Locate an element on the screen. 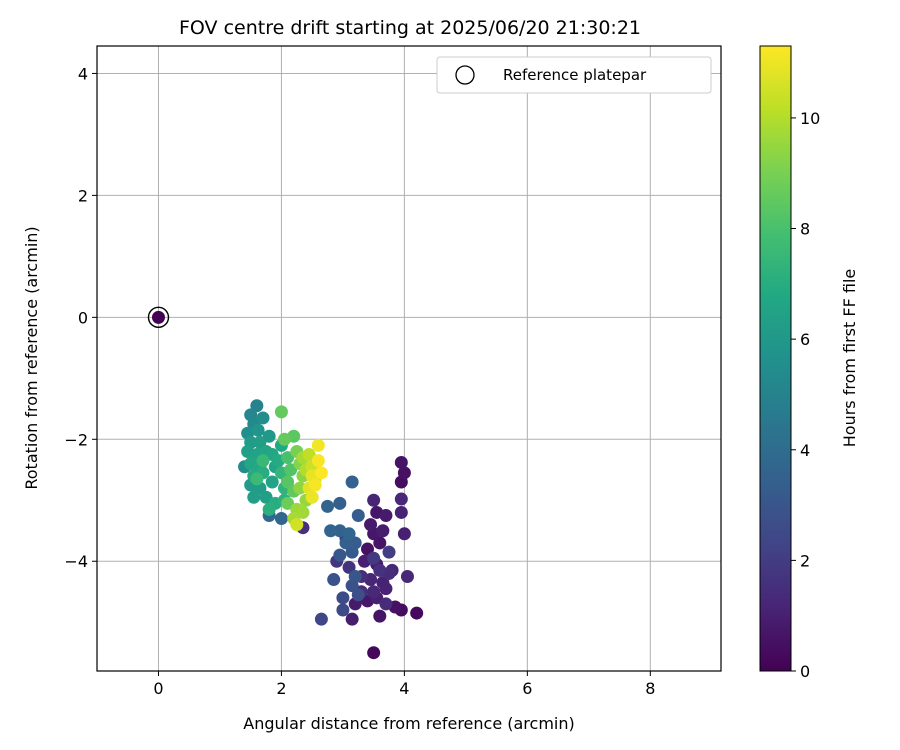  x-axis-ticks: 0 2 4 6 8 is located at coordinates (404, 684).